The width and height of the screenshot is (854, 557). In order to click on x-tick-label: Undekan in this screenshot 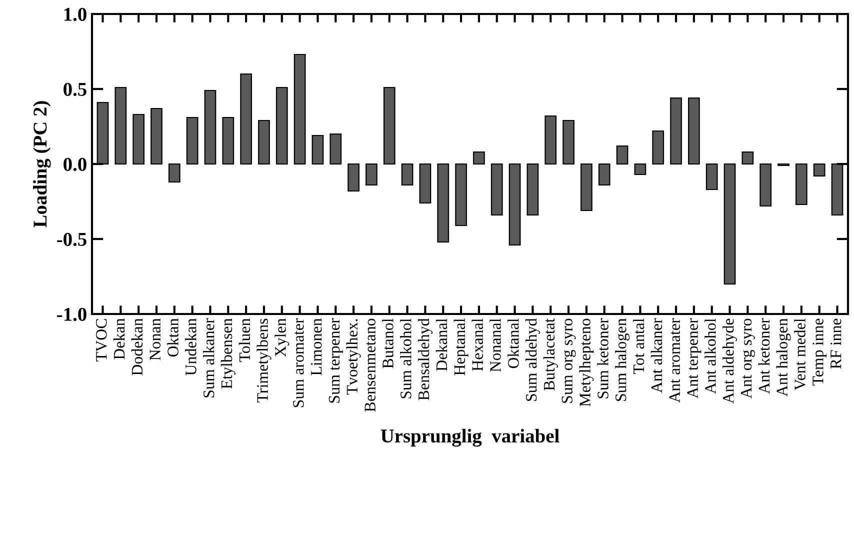, I will do `click(190, 347)`.